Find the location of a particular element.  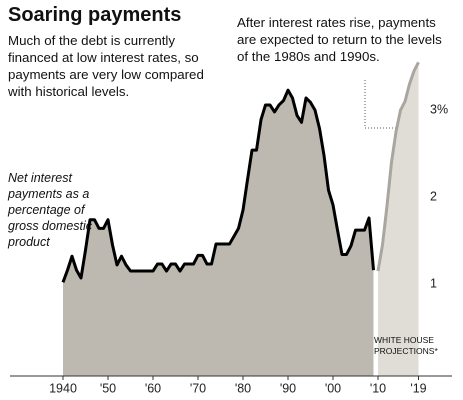

projection-label: WHITE HOUSE PROJECTIONS* is located at coordinates (406, 345).